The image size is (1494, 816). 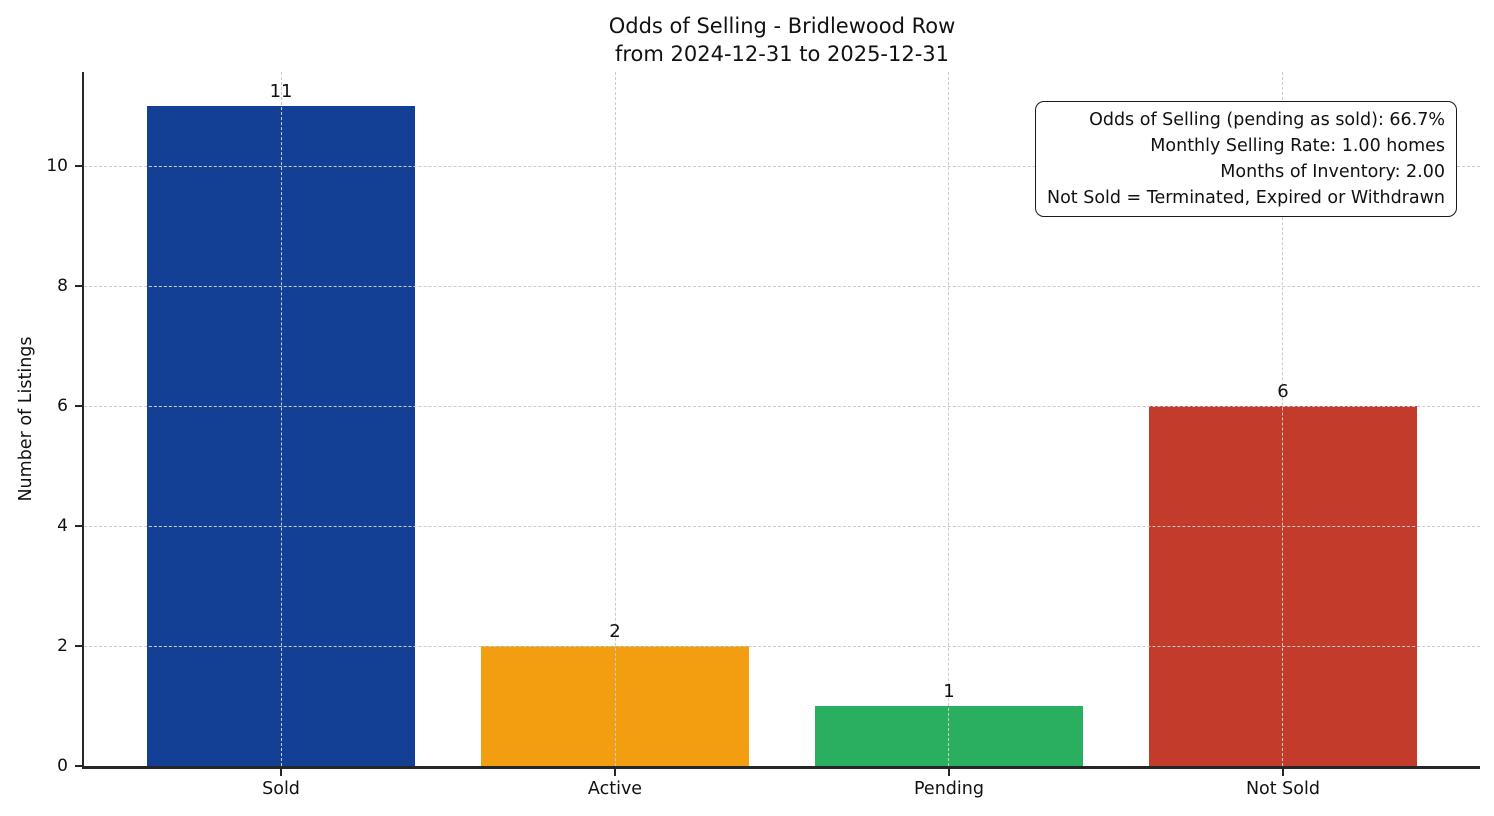 What do you see at coordinates (782, 54) in the screenshot?
I see `chart-title-line2: from 2024-12-31 to 2025-12-31` at bounding box center [782, 54].